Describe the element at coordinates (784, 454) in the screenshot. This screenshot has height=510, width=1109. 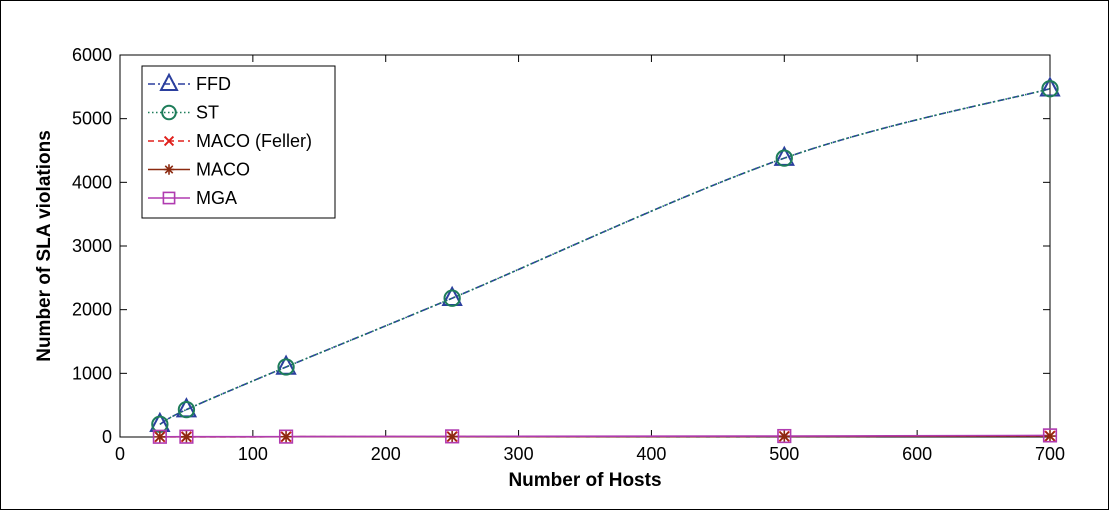
I see `x-tick-label: 500` at that location.